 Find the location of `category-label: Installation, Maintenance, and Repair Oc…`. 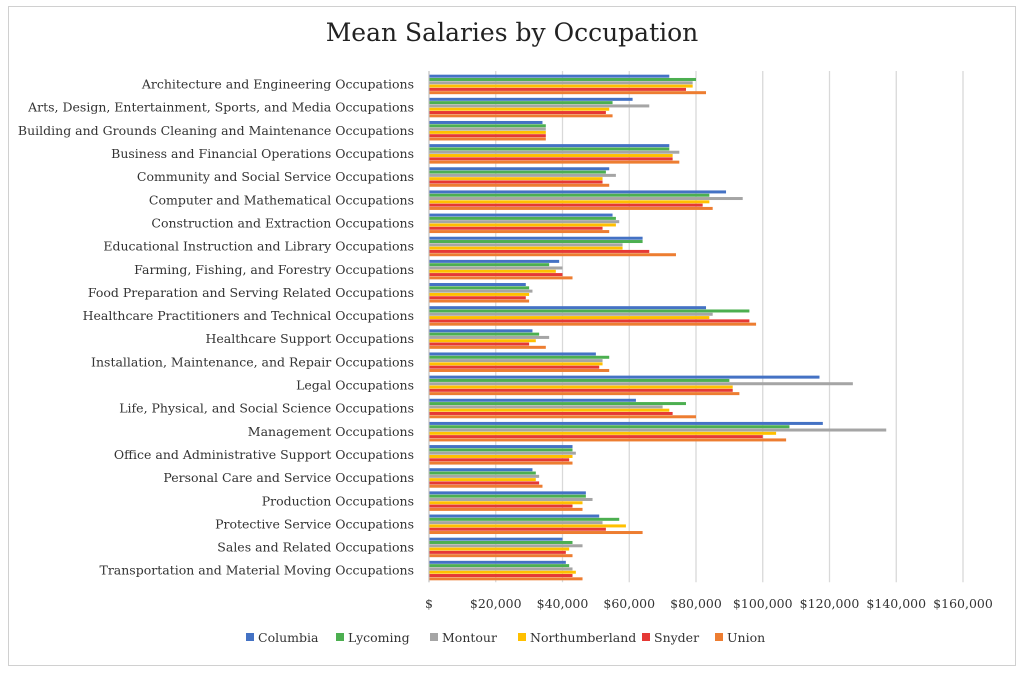

category-label: Installation, Maintenance, and Repair Oc… is located at coordinates (252, 361).